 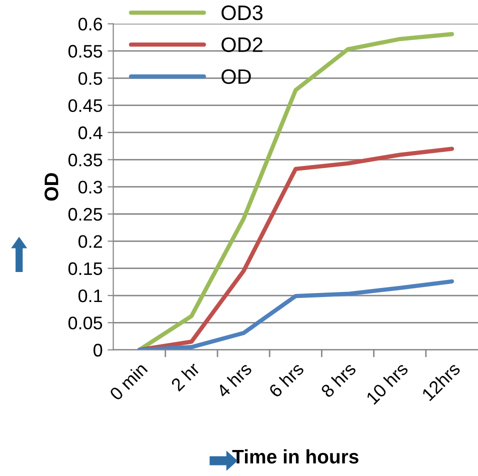 I want to click on y-tick-label: 0.45, so click(x=85, y=105).